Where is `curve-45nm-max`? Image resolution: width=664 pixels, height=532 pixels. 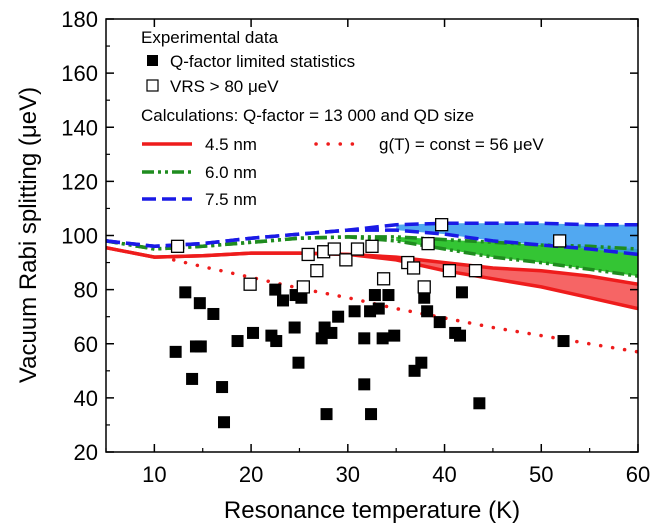 curve-45nm-max is located at coordinates (372, 265).